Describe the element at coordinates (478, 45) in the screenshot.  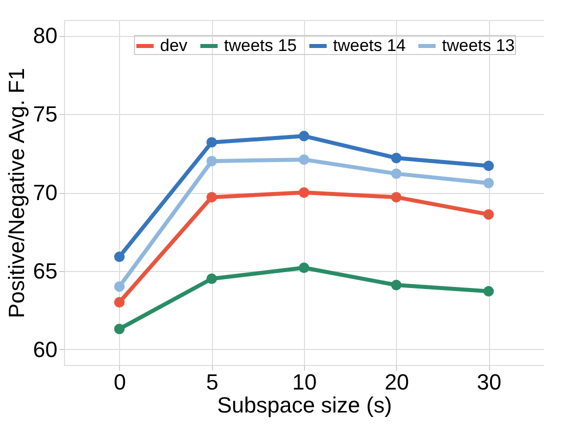
I see `legend-label: tweets 13` at that location.